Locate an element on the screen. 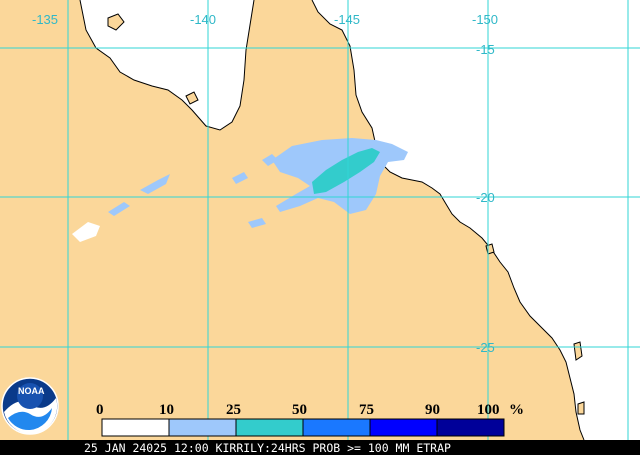 The image size is (640, 455). logo-inner is located at coordinates (30, 419).